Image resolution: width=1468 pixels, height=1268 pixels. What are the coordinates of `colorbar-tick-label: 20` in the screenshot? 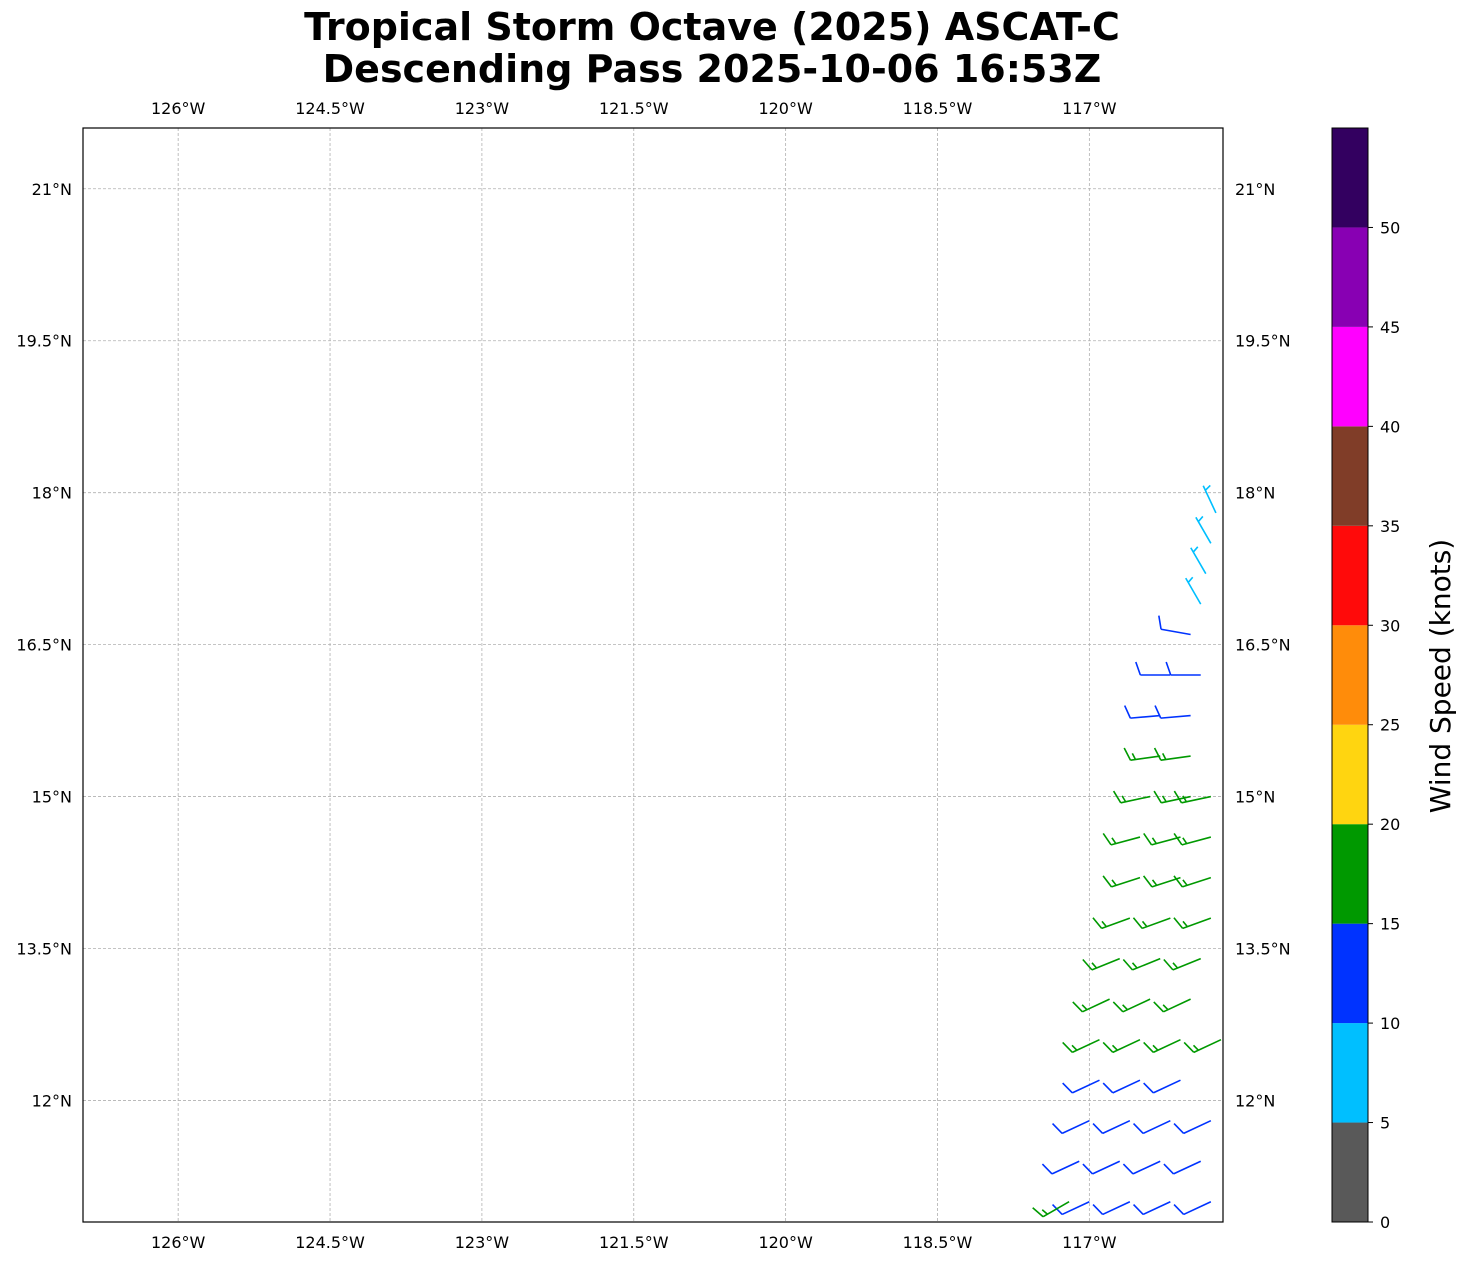 It's located at (1390, 824).